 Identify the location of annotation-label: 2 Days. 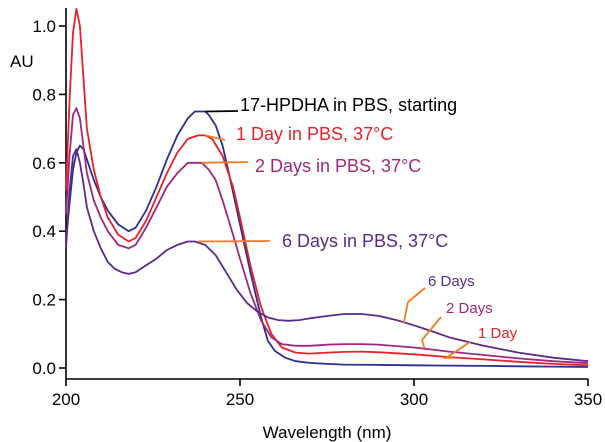
(469, 308).